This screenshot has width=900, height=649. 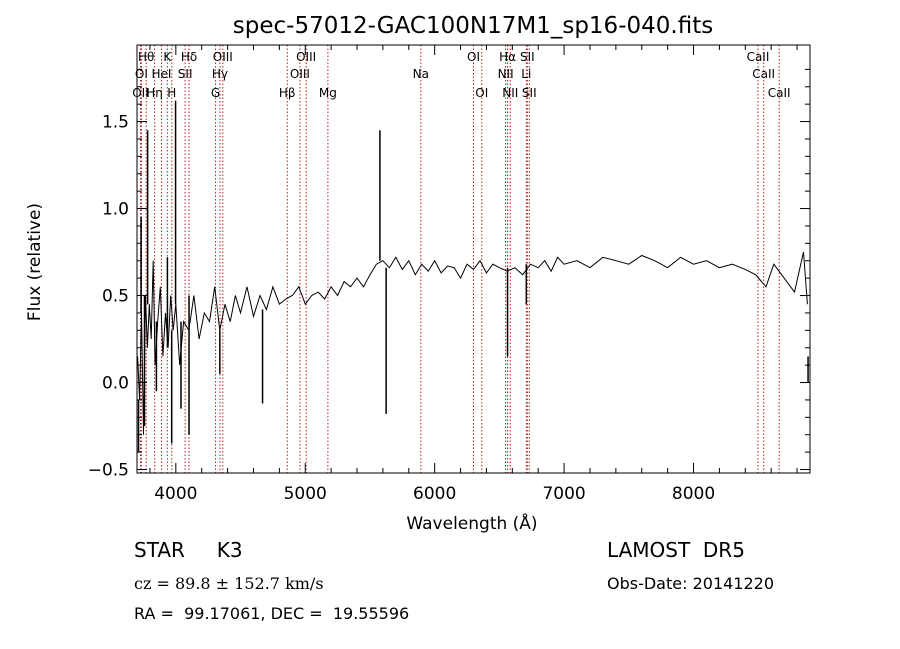 What do you see at coordinates (223, 57) in the screenshot?
I see `line-label-11: OIII` at bounding box center [223, 57].